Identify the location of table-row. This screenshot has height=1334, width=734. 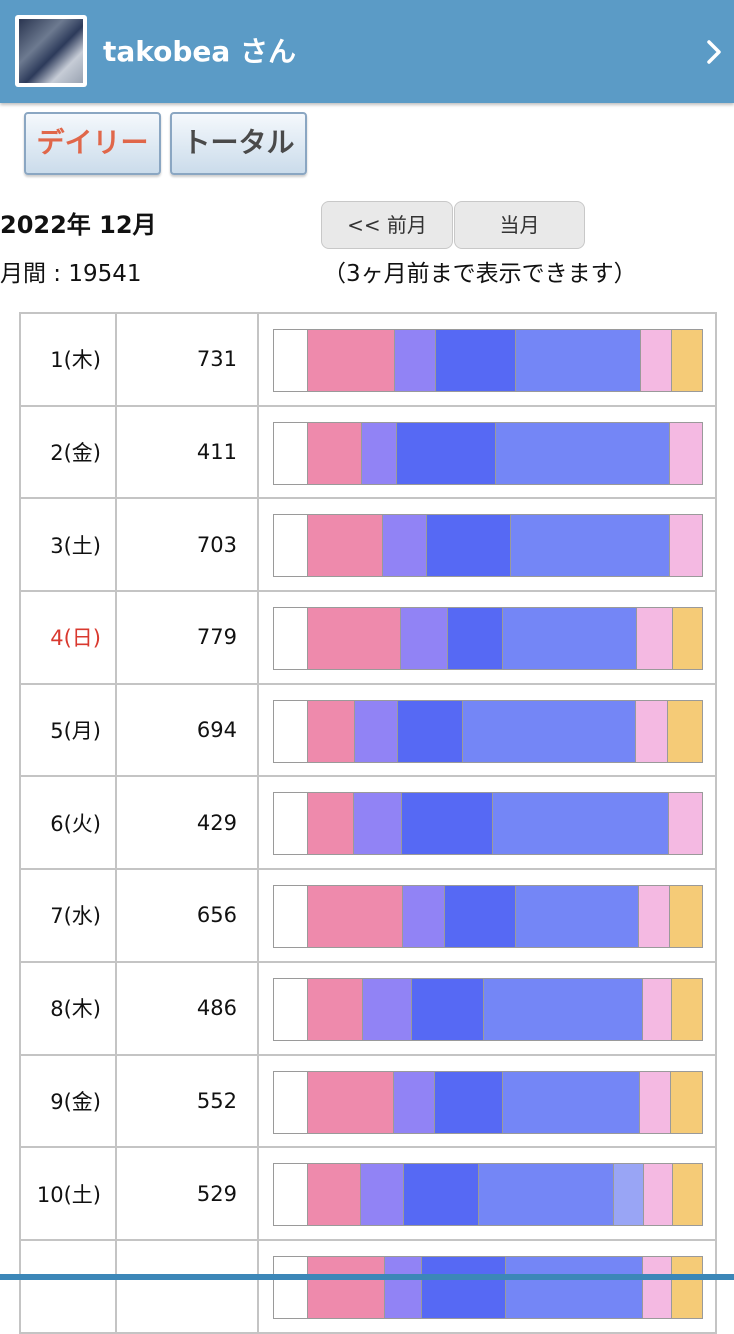
(369, 1287).